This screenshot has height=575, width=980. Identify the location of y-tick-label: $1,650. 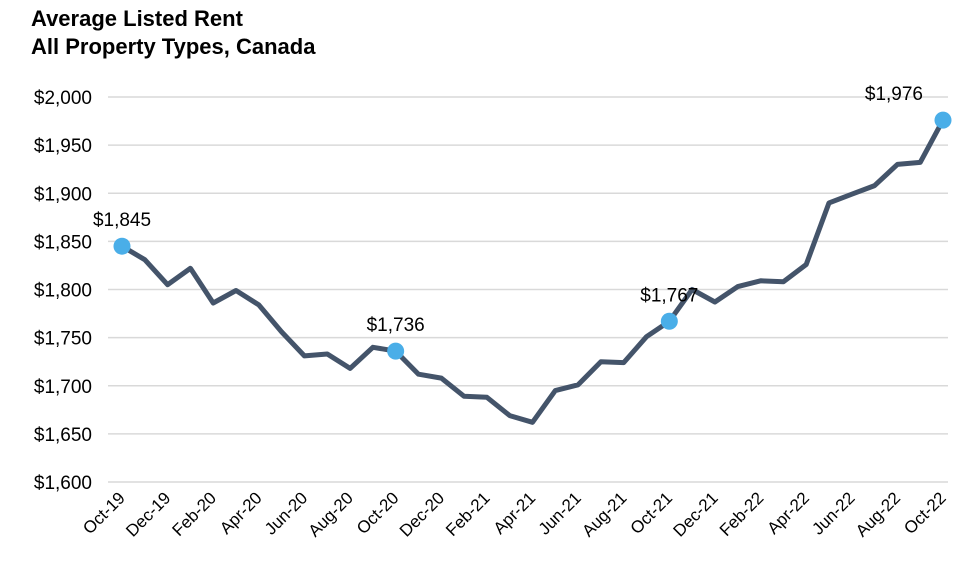
(63, 435).